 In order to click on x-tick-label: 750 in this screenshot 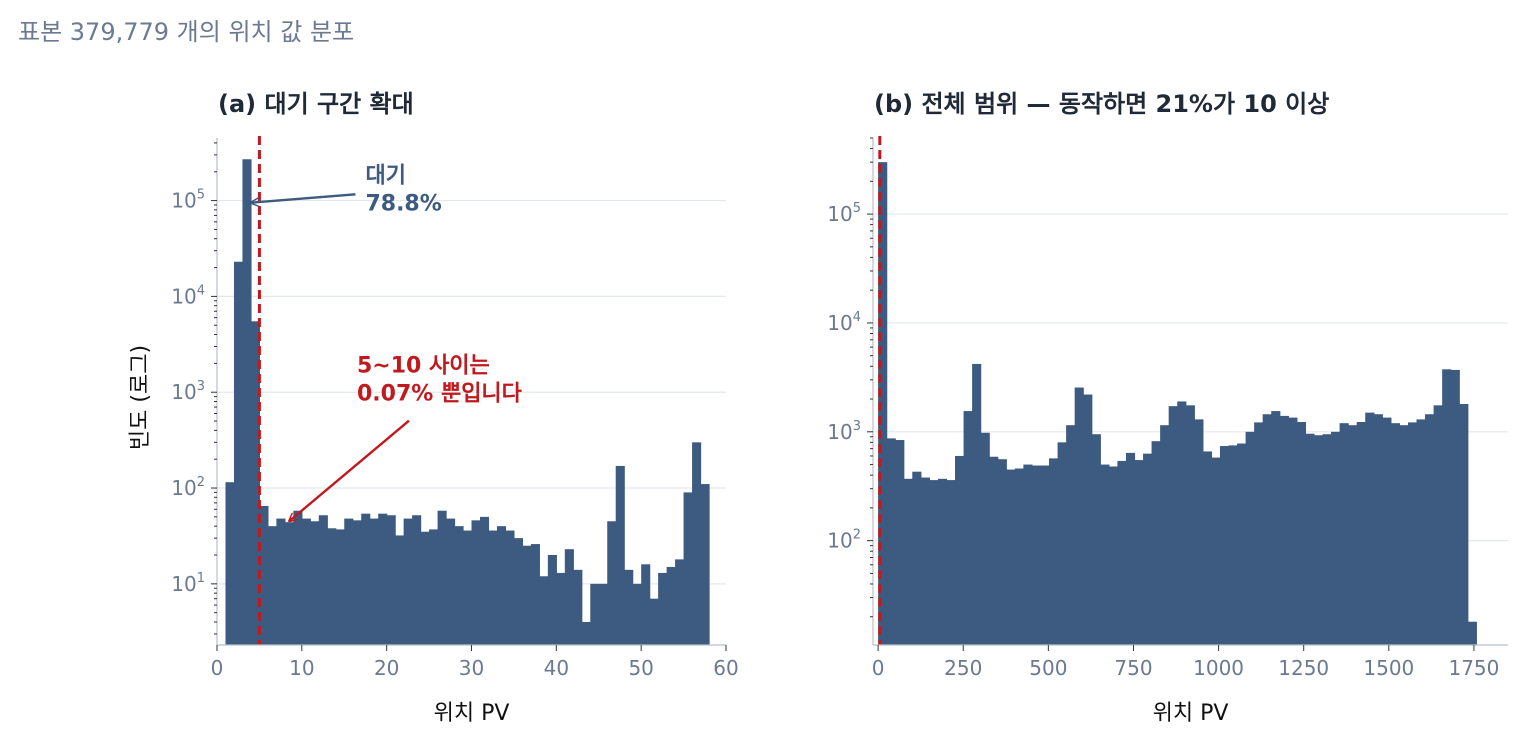, I will do `click(1133, 668)`.